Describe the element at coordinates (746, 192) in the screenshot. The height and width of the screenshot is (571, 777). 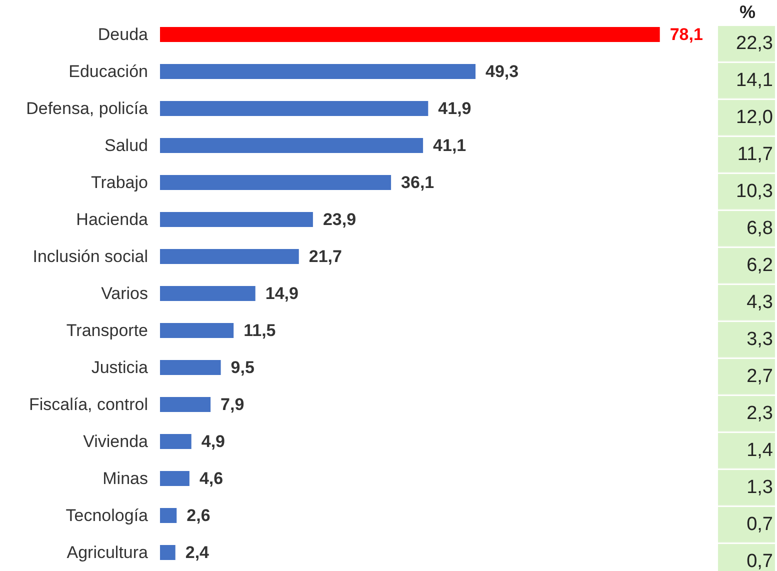
I see `text: 10,3` at that location.